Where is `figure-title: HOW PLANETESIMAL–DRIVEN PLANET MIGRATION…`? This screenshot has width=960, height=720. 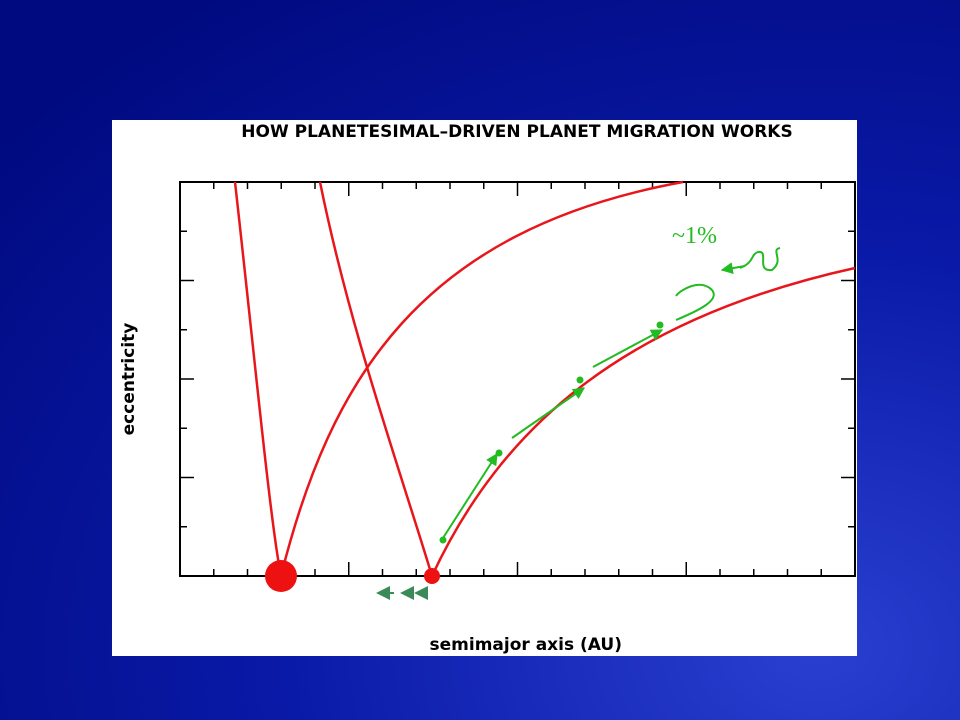 figure-title: HOW PLANETESIMAL–DRIVEN PLANET MIGRATION… is located at coordinates (516, 132).